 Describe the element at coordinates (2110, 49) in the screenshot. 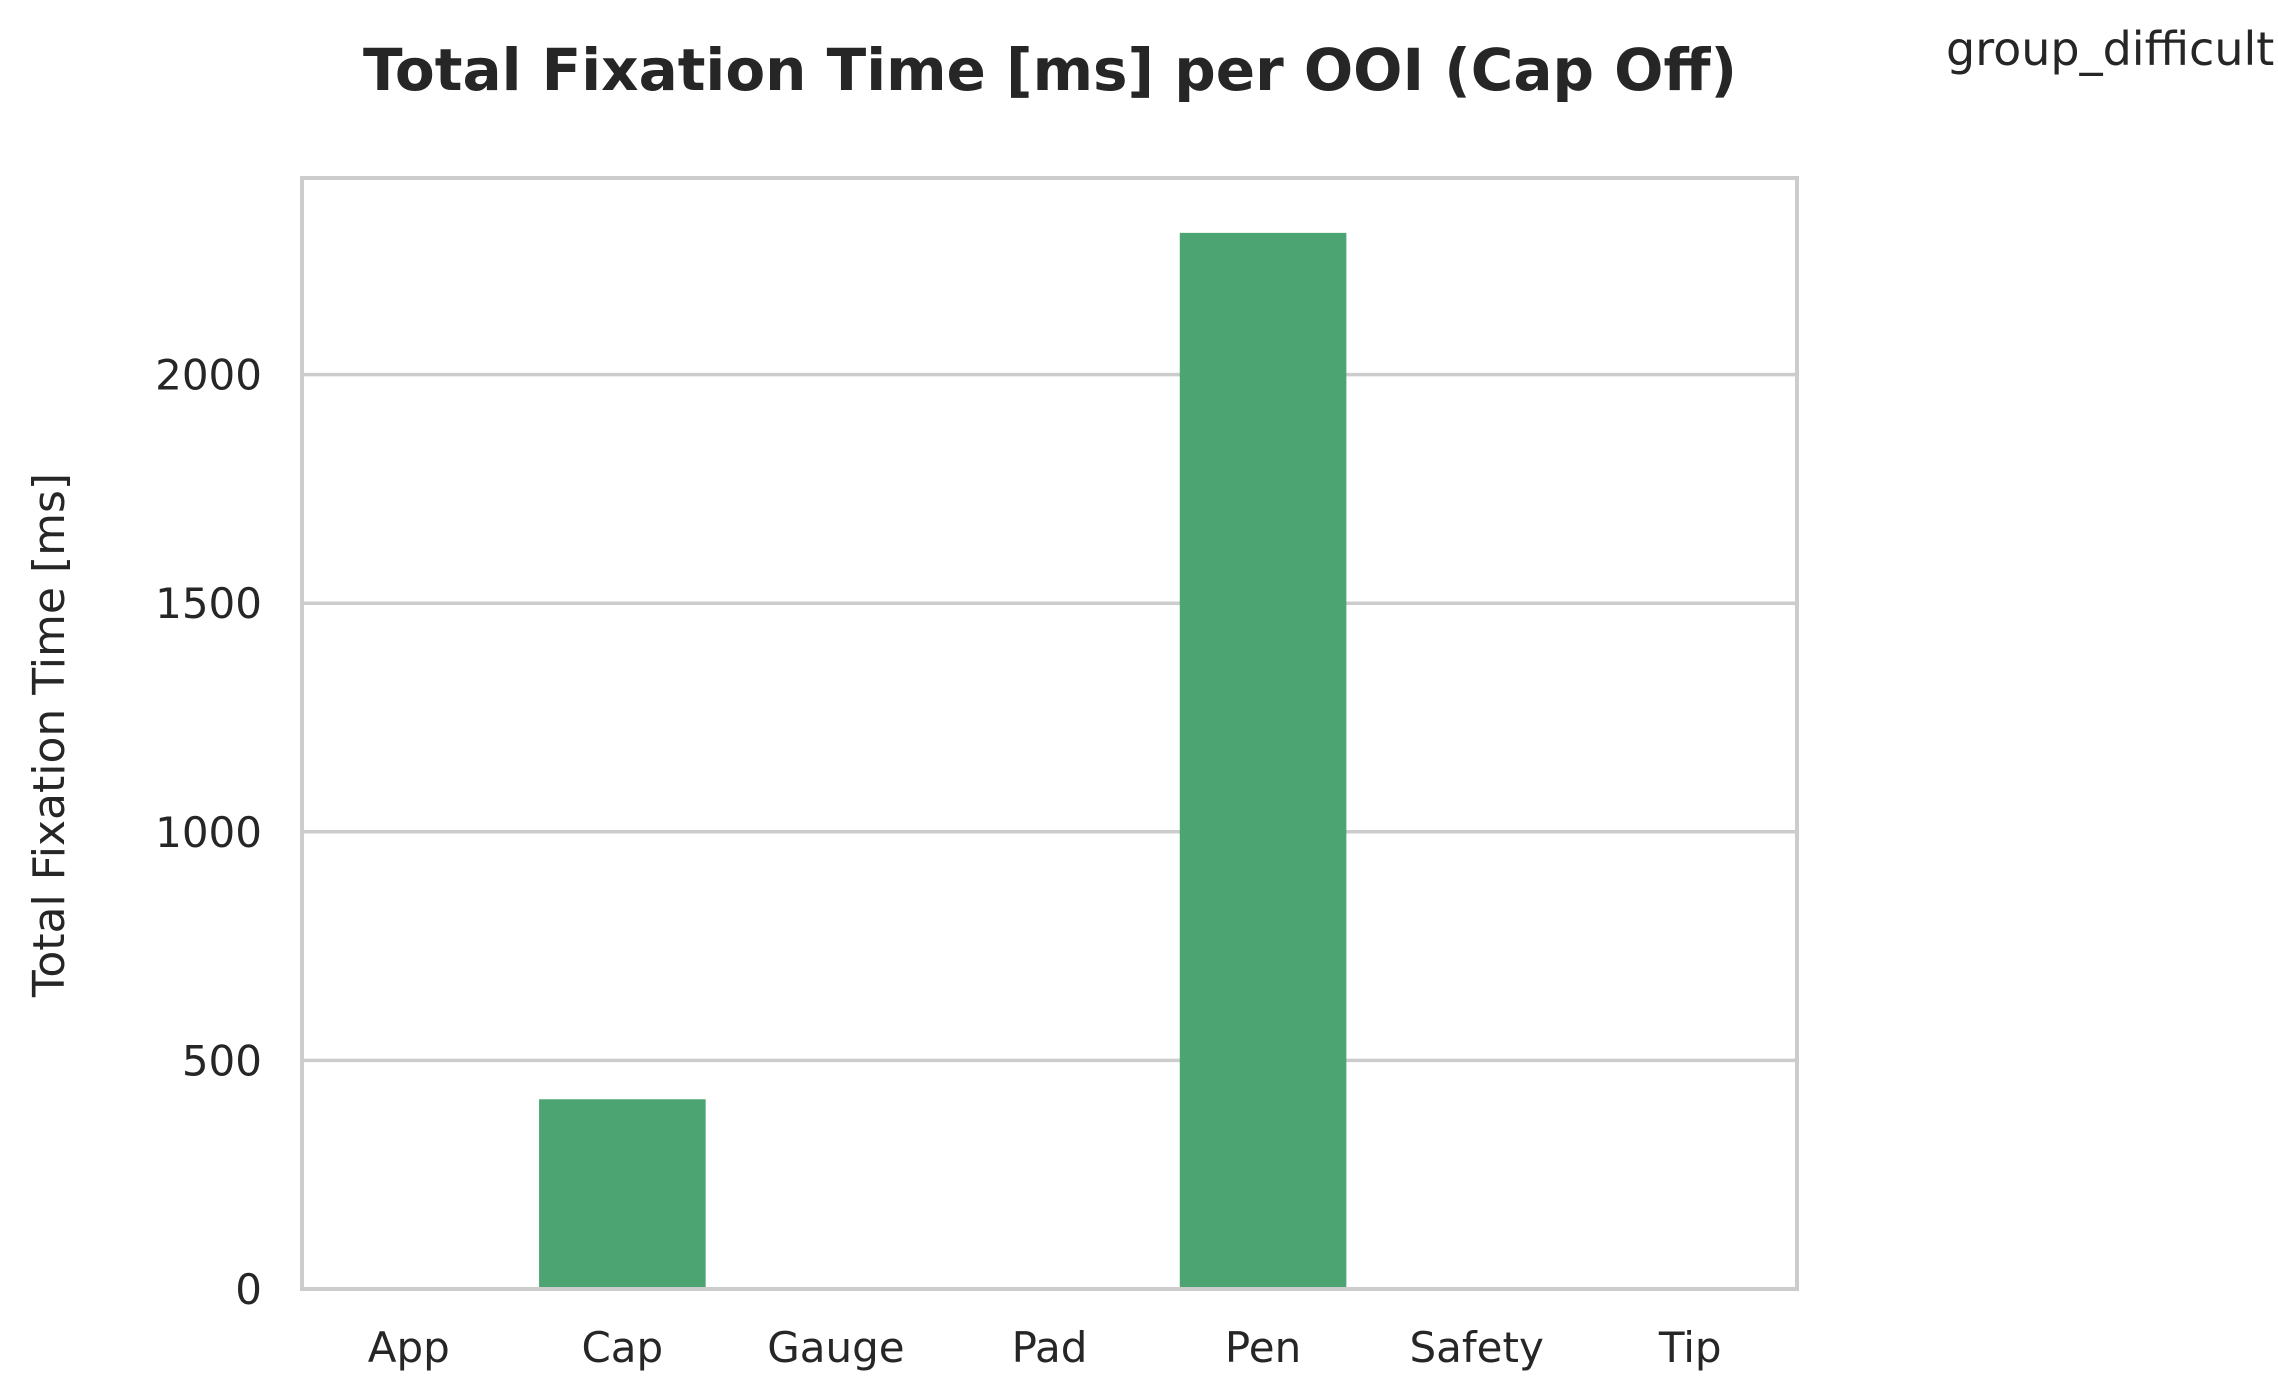

I see `legend-label: group_difficult` at that location.